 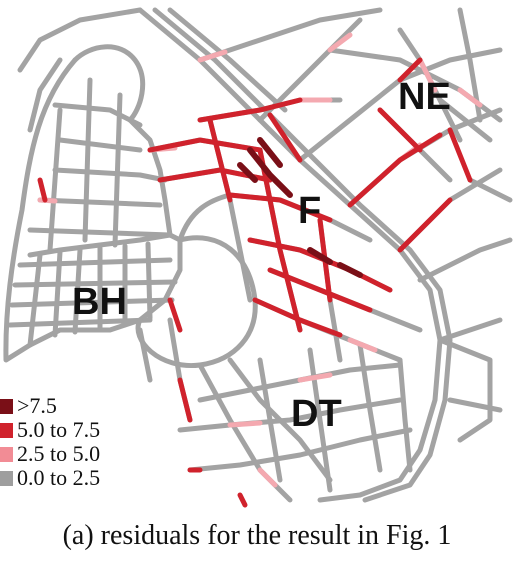 I want to click on district-label-dt: DT, so click(x=316, y=414).